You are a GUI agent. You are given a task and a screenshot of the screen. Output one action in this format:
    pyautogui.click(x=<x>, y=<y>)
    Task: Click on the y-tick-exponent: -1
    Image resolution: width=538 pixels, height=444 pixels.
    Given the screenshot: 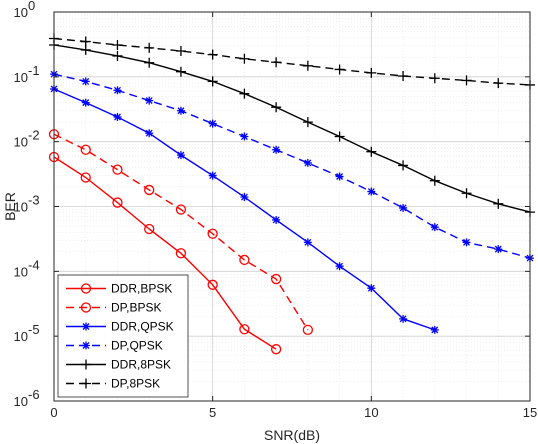 What is the action you would take?
    pyautogui.click(x=34, y=70)
    